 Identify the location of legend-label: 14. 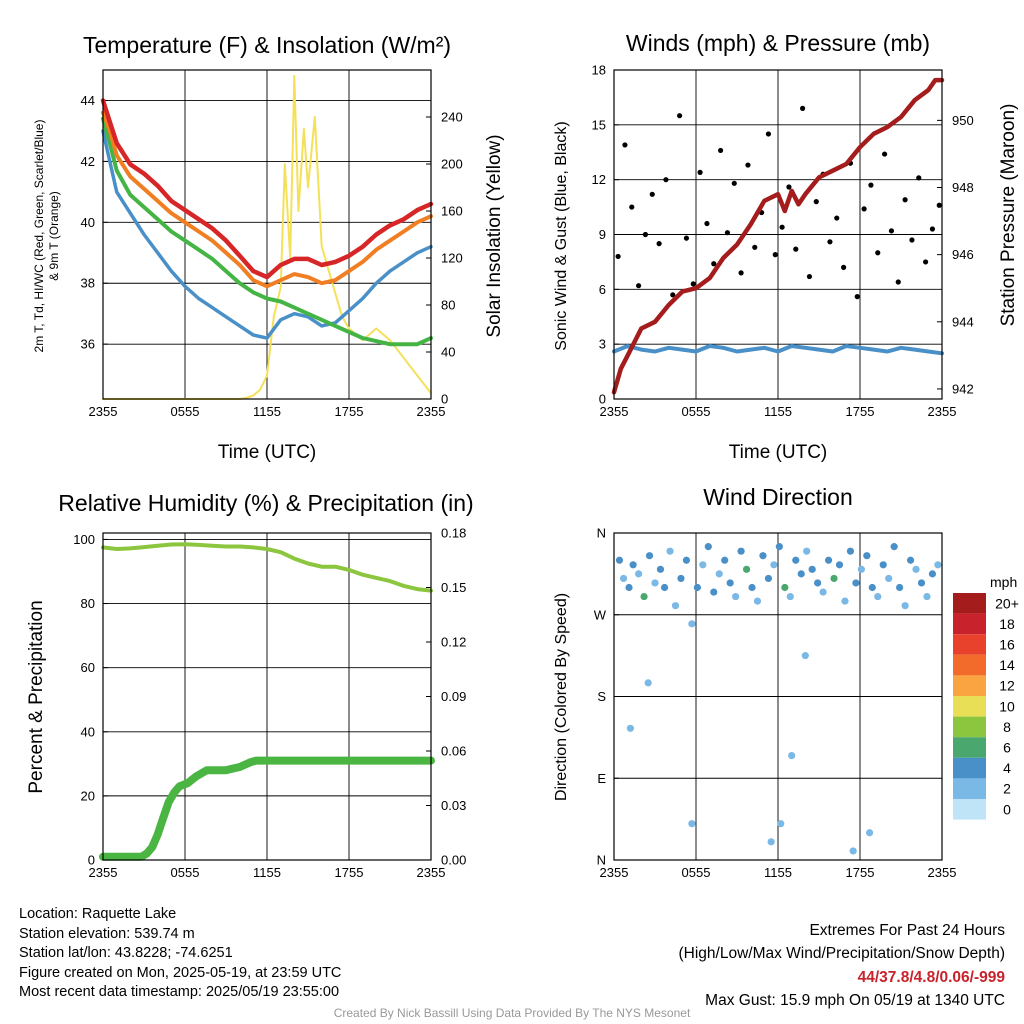
(1007, 665).